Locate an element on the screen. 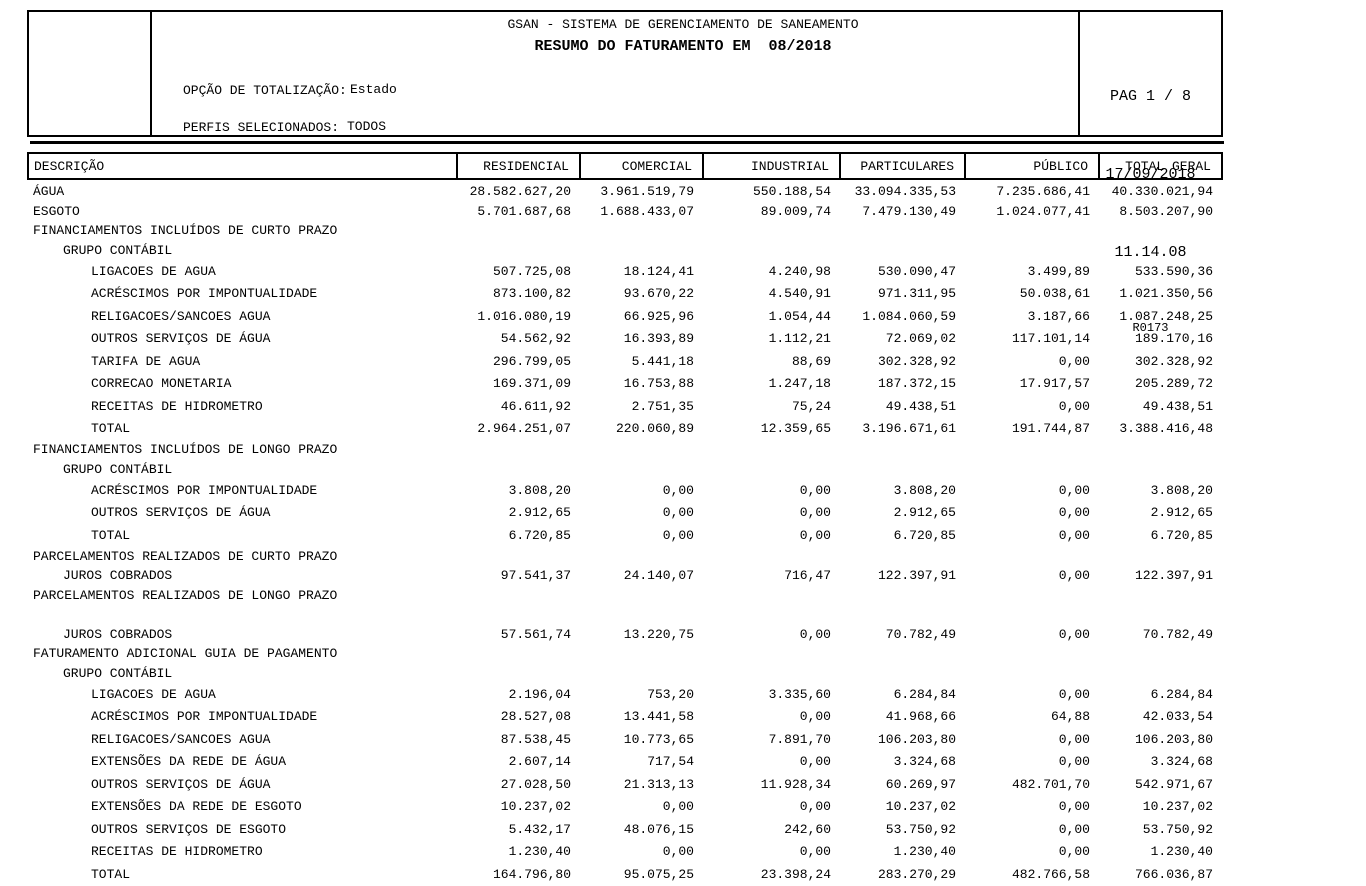 This screenshot has width=1366, height=886. cell-value: 1.112,21 is located at coordinates (799, 339).